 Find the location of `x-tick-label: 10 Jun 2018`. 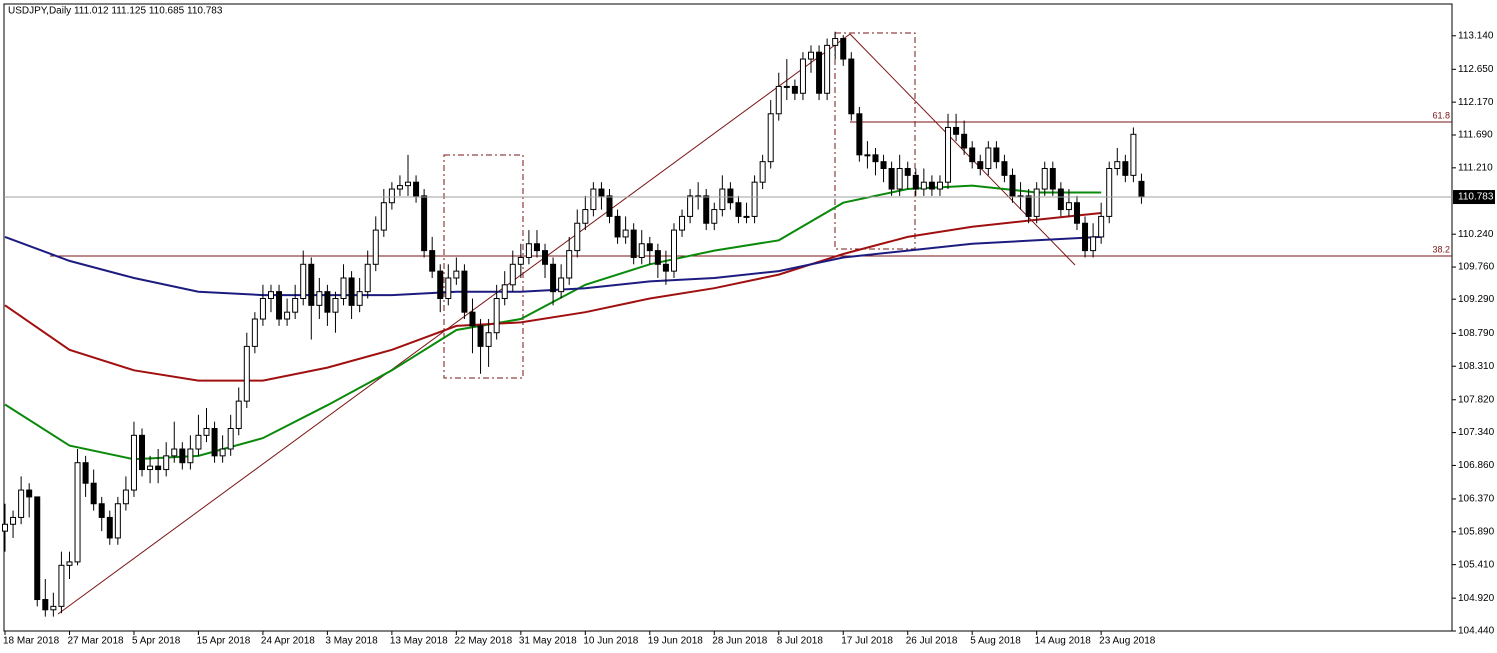

x-tick-label: 10 Jun 2018 is located at coordinates (610, 641).